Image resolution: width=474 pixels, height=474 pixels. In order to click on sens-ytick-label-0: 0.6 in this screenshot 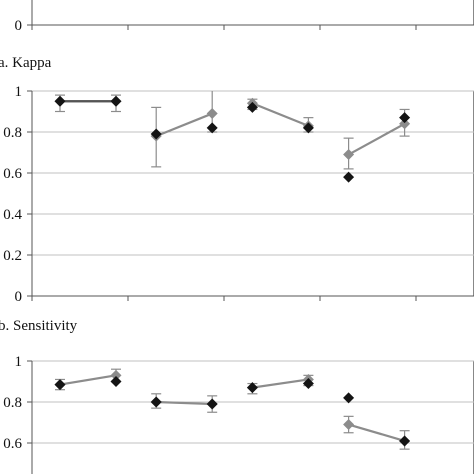, I will do `click(12, 444)`.